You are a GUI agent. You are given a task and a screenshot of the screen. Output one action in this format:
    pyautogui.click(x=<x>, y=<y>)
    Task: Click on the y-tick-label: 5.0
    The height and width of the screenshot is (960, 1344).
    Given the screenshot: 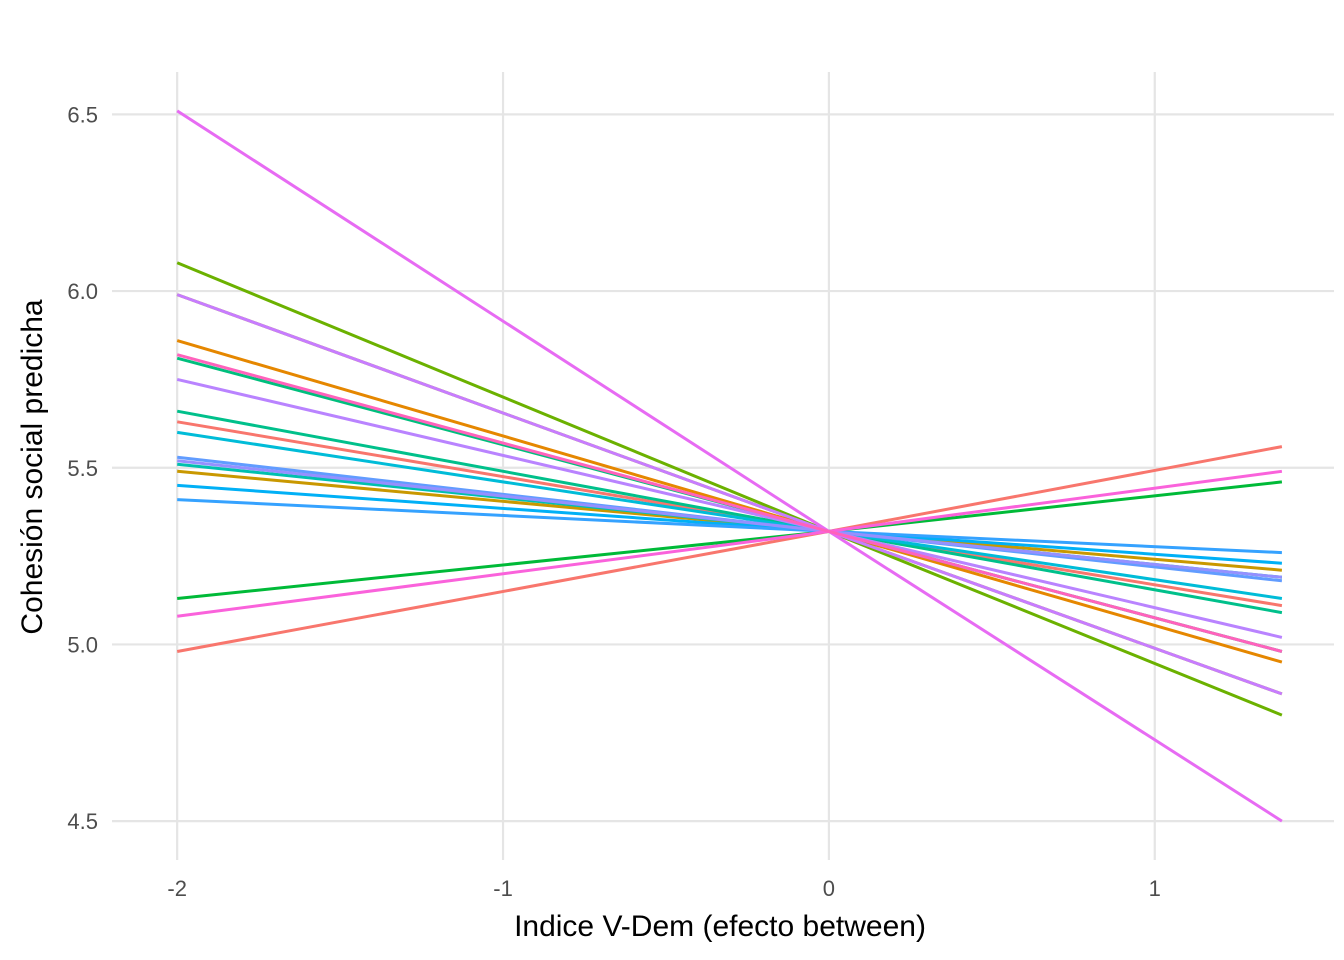 What is the action you would take?
    pyautogui.click(x=82, y=644)
    